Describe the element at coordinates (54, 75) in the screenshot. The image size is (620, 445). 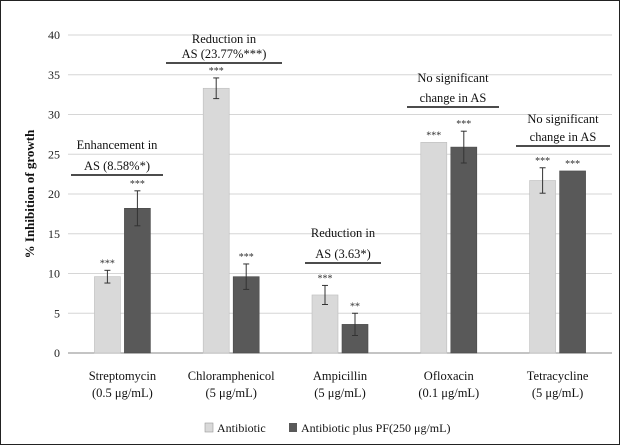
I see `y-tick-label: 35` at that location.